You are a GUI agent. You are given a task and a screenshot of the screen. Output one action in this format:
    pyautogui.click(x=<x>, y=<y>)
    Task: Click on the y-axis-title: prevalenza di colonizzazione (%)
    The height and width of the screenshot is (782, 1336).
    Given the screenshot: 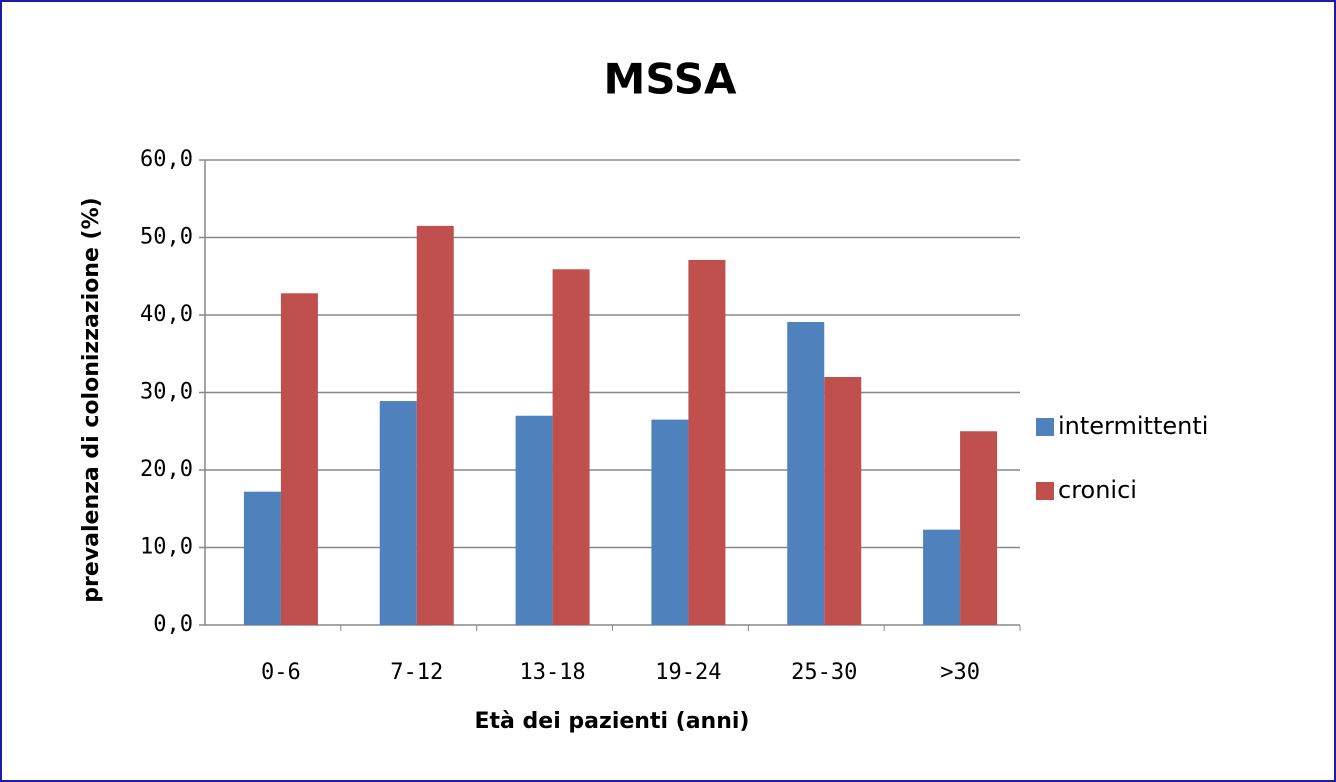 What is the action you would take?
    pyautogui.click(x=91, y=399)
    